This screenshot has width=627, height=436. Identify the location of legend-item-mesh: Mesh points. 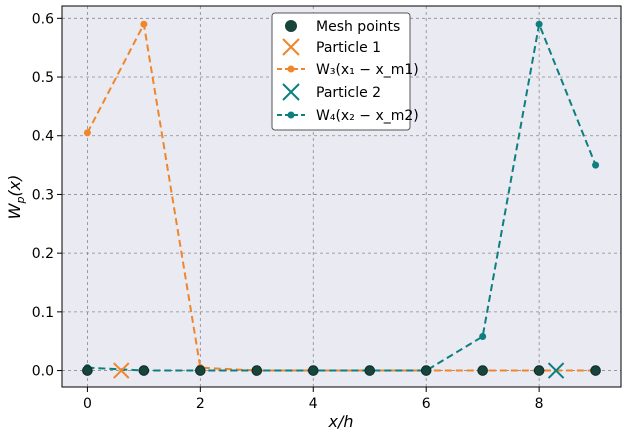
(342, 27).